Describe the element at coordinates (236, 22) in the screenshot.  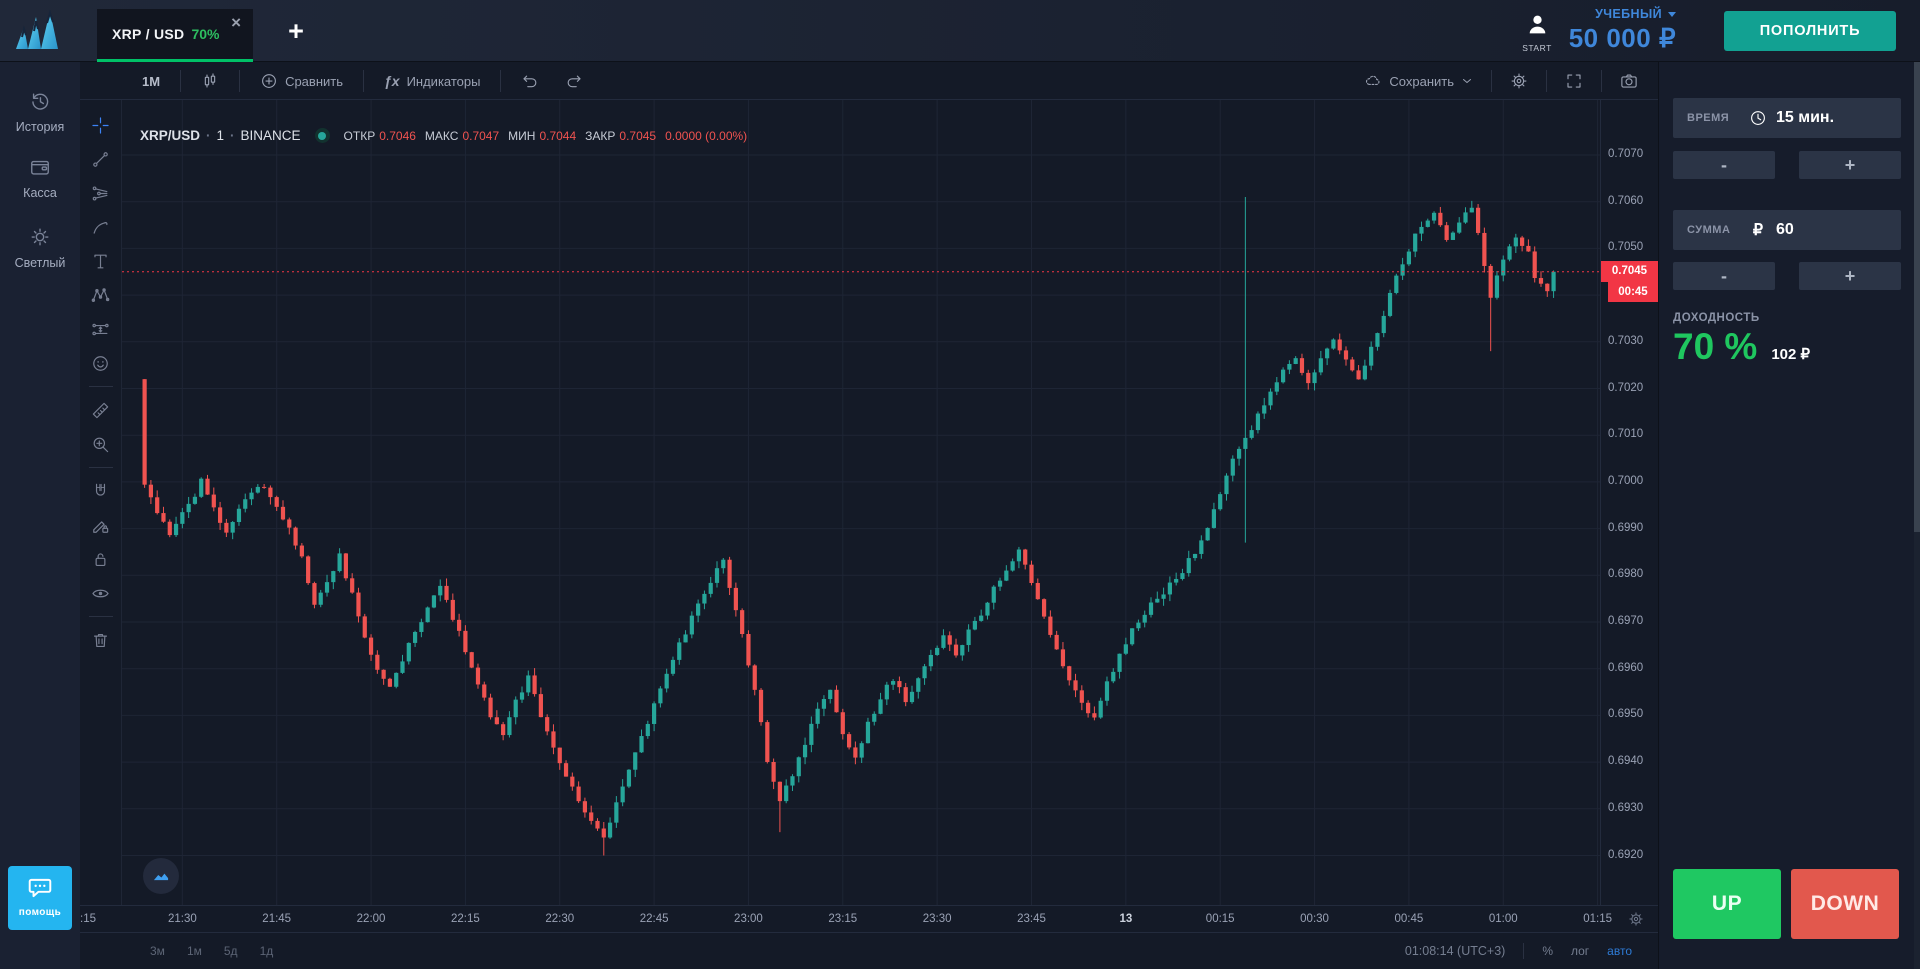
I see `close-icon: ×` at that location.